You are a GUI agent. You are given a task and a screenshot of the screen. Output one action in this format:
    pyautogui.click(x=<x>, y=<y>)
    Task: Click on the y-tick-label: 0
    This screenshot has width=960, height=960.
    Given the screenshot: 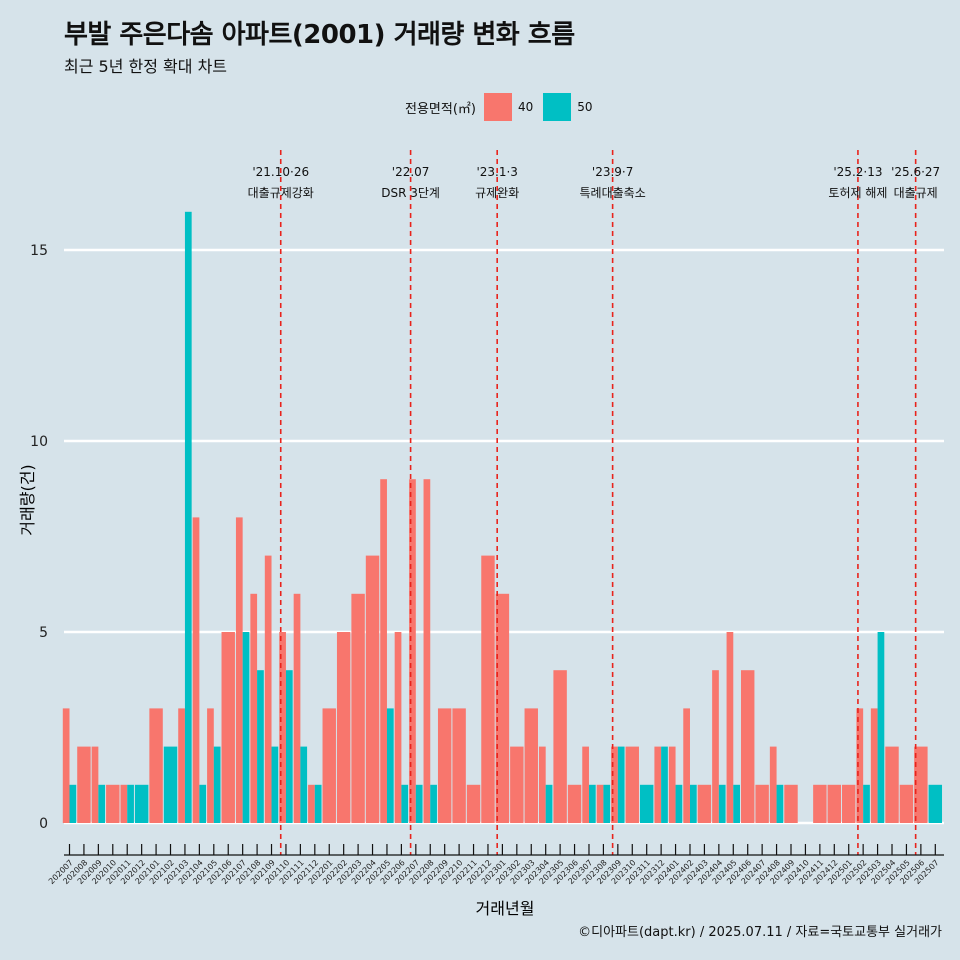 What is the action you would take?
    pyautogui.click(x=43, y=824)
    